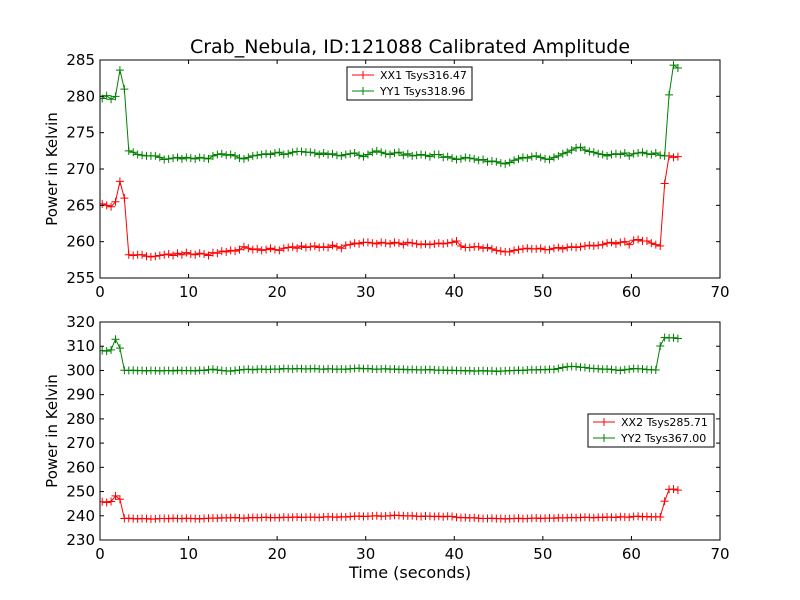  I want to click on x-tick-label: 10, so click(188, 292).